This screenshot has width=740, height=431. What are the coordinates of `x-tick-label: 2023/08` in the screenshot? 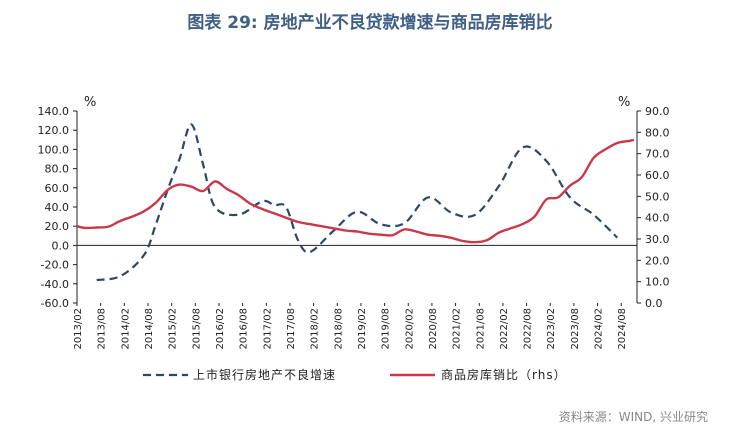 It's located at (575, 329).